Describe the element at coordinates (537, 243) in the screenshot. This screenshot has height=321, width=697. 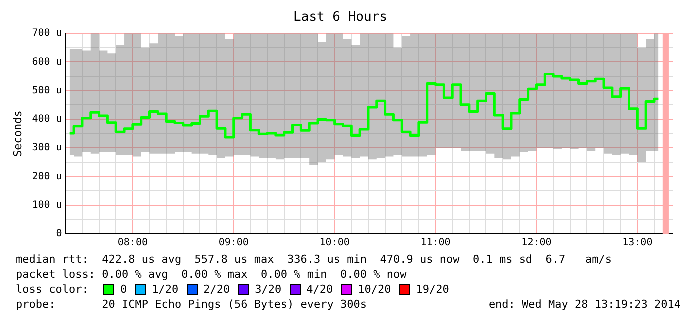
I see `x-tick-label: 12:00` at that location.